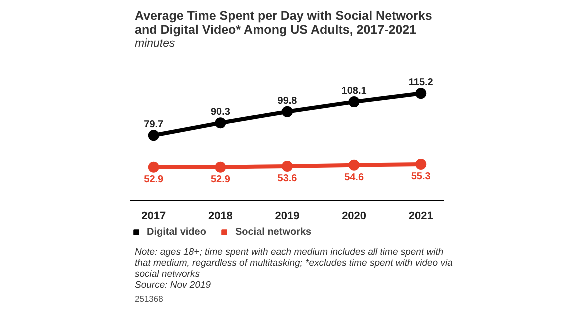  What do you see at coordinates (354, 178) in the screenshot?
I see `data-label: 54.6` at bounding box center [354, 178].